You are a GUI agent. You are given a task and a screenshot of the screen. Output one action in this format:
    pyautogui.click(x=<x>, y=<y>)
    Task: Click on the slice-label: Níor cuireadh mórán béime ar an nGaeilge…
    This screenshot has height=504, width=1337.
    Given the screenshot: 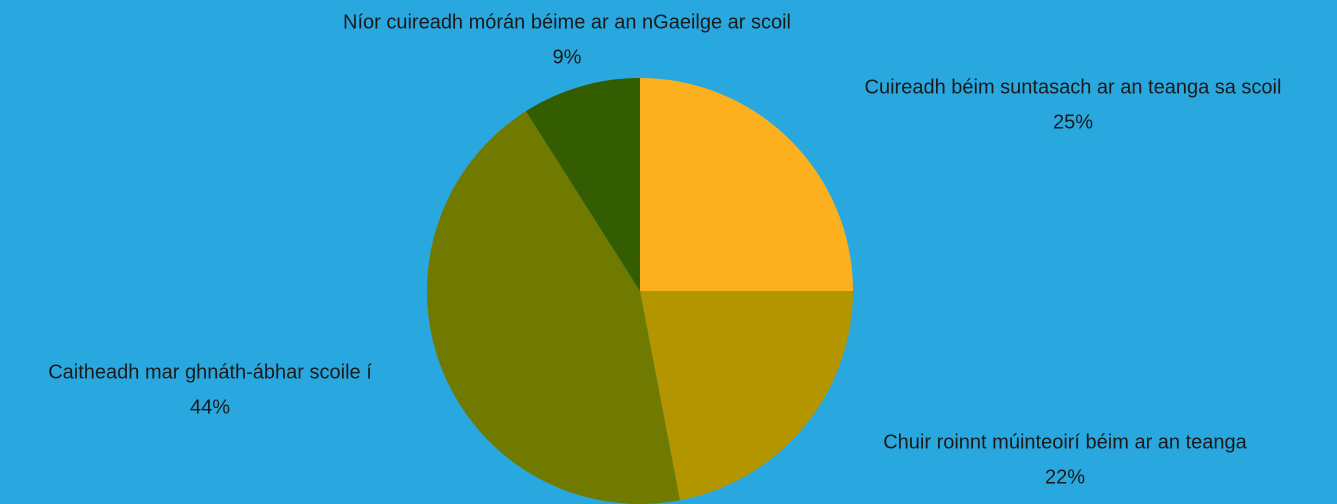 What is the action you would take?
    pyautogui.click(x=567, y=22)
    